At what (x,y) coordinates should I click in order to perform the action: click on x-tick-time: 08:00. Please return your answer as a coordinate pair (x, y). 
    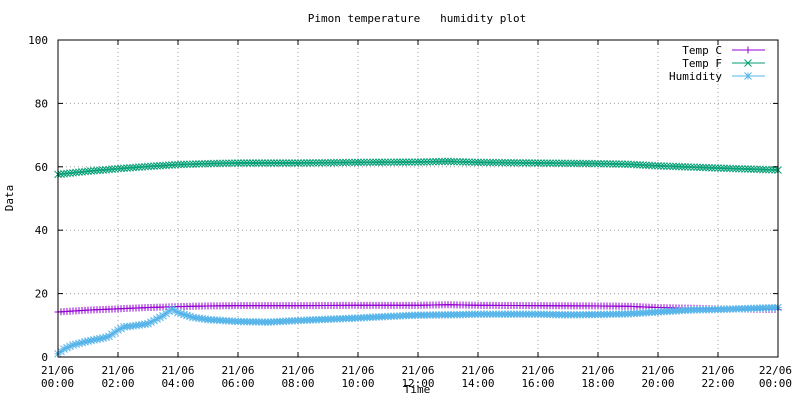
    Looking at the image, I should click on (297, 383).